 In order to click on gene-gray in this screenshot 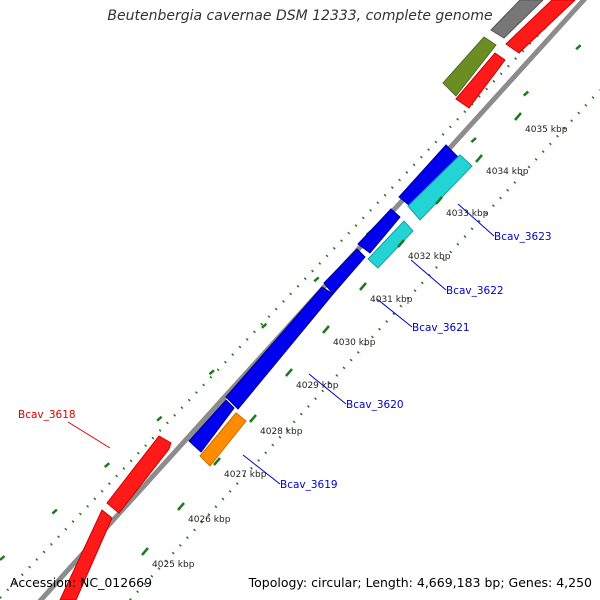, I will do `click(517, 19)`.